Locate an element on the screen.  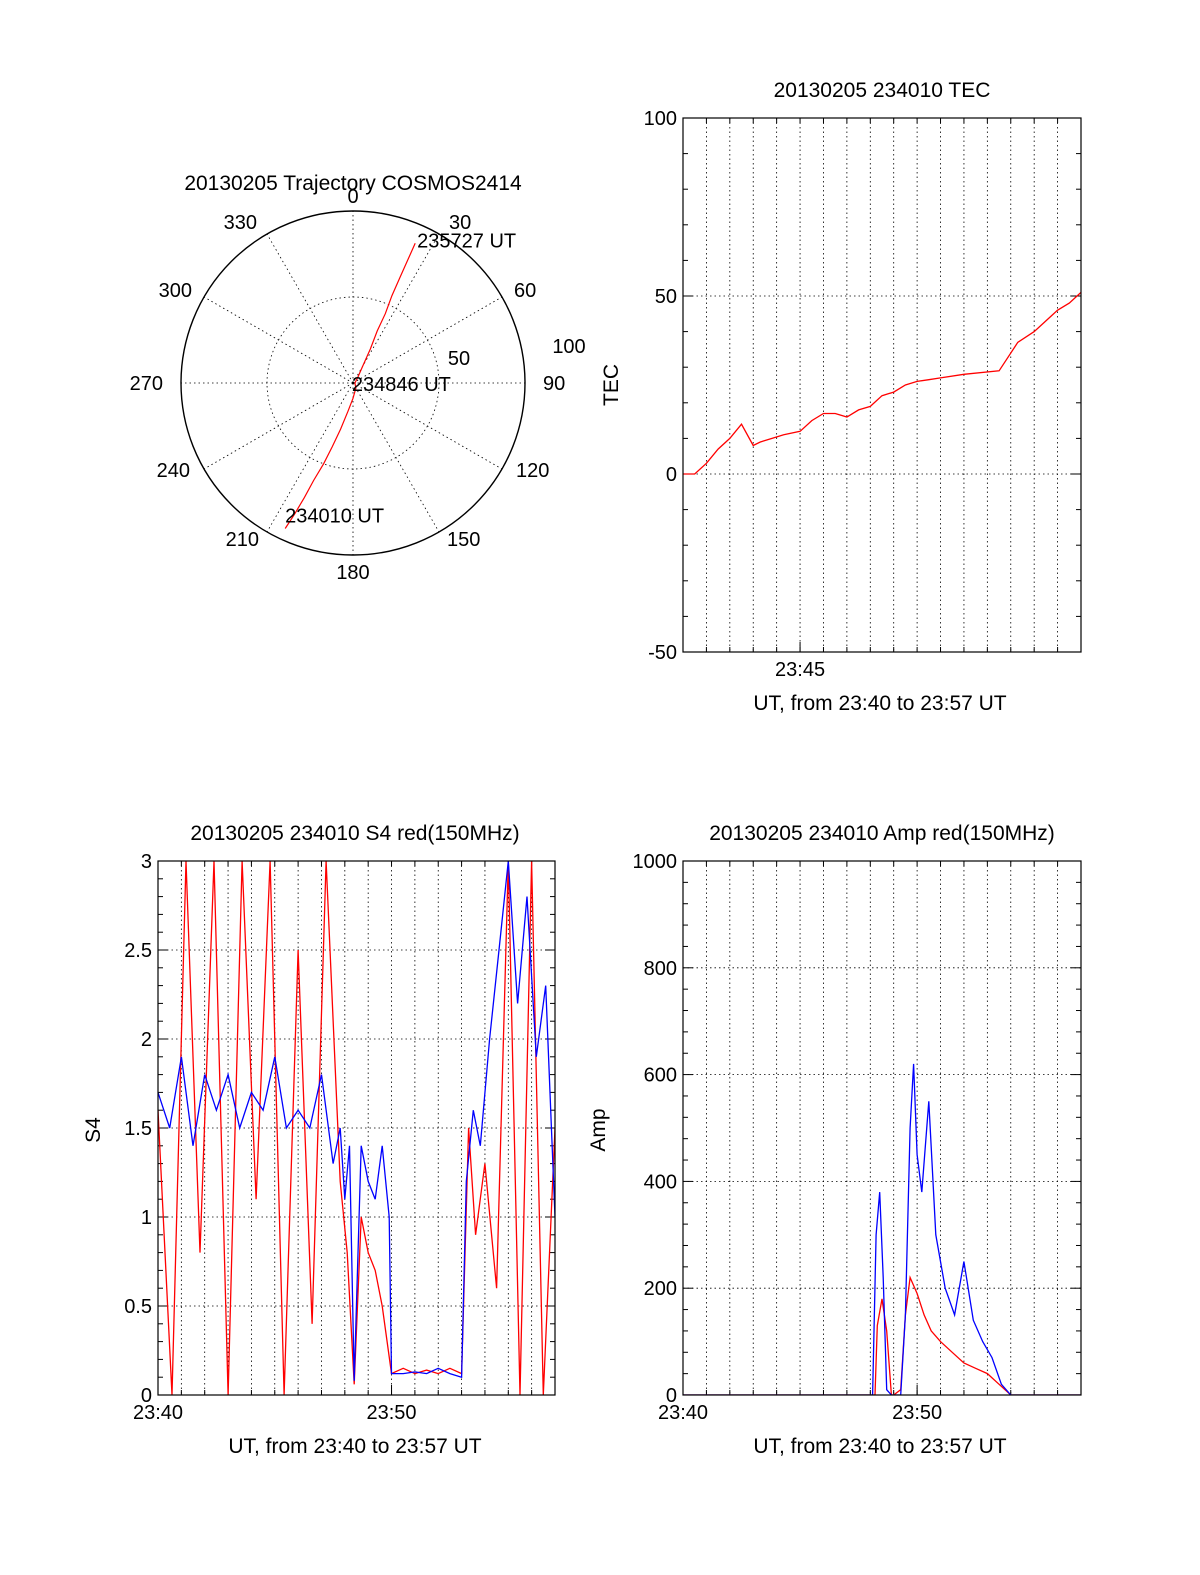
polar-azimuth-label: 120 is located at coordinates (532, 471).